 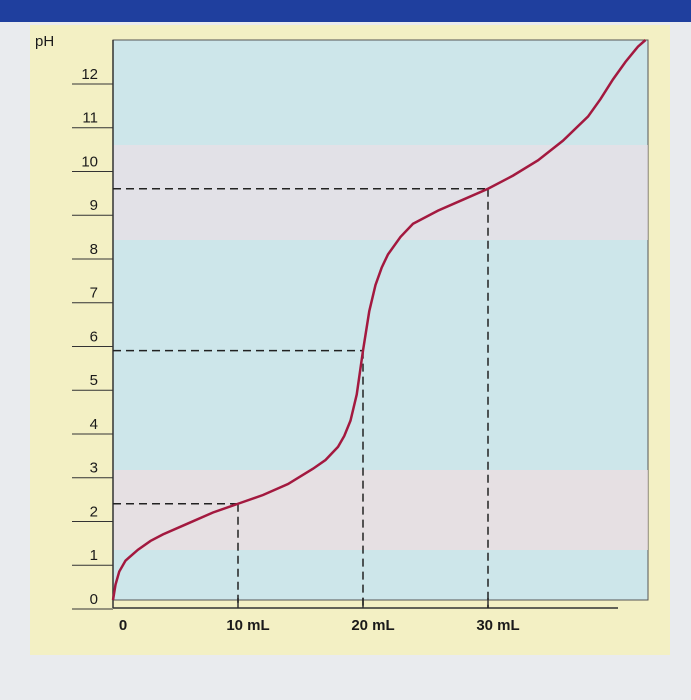 What do you see at coordinates (94, 293) in the screenshot?
I see `y-tick-label: 7` at bounding box center [94, 293].